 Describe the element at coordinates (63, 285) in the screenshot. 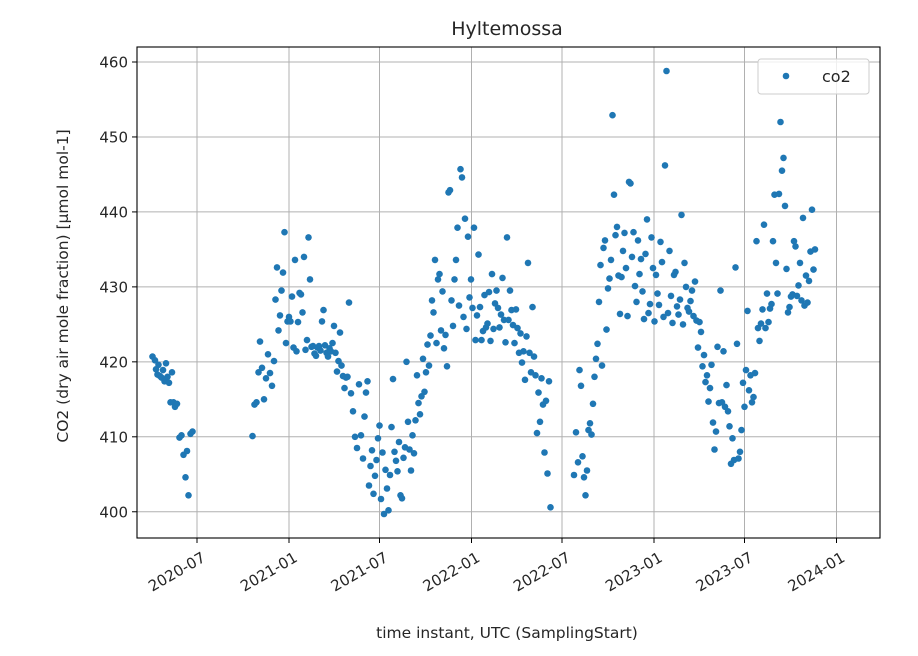

I see `y-axis-label: CO2 (dry air mole fraction) [µmol mol-1]` at that location.